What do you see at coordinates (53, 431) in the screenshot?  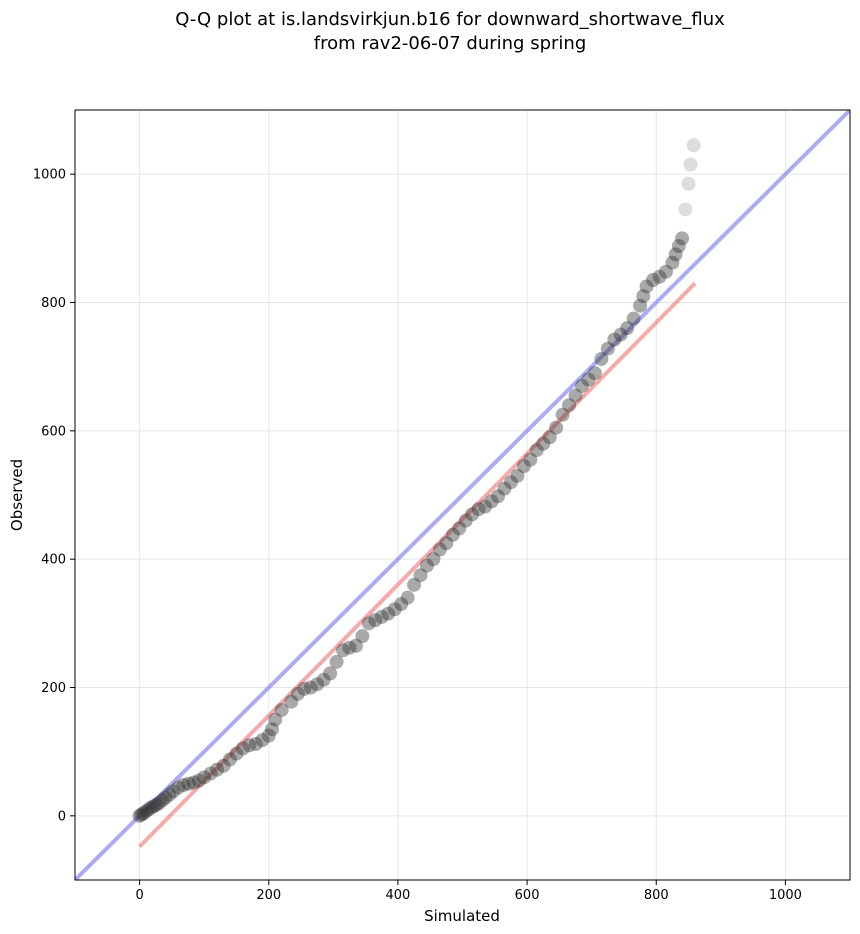 I see `y-tick-label: 600` at bounding box center [53, 431].